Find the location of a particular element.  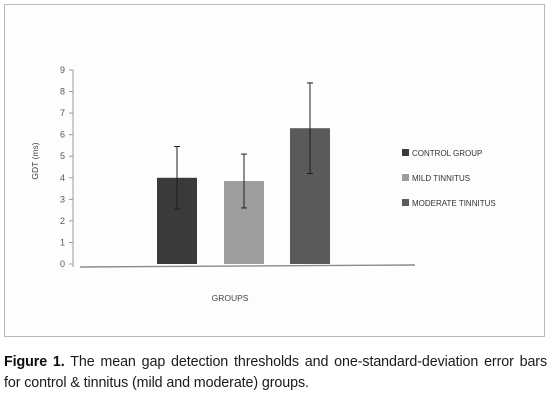

y-tick-label: 3 is located at coordinates (62, 199).